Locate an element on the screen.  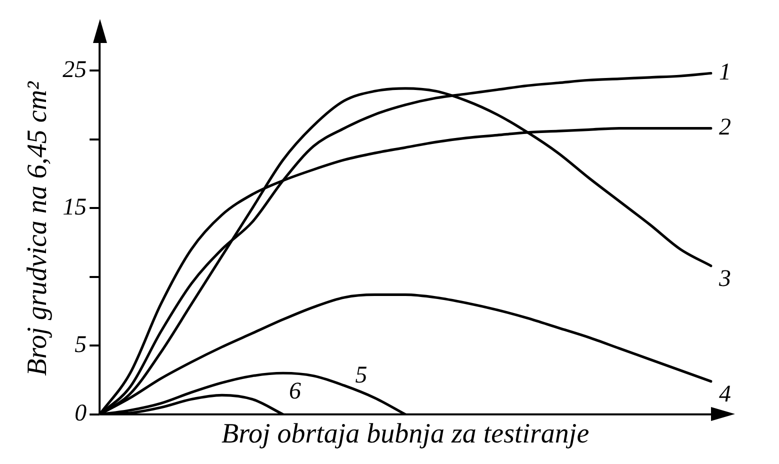
series-label: 1 is located at coordinates (725, 73).